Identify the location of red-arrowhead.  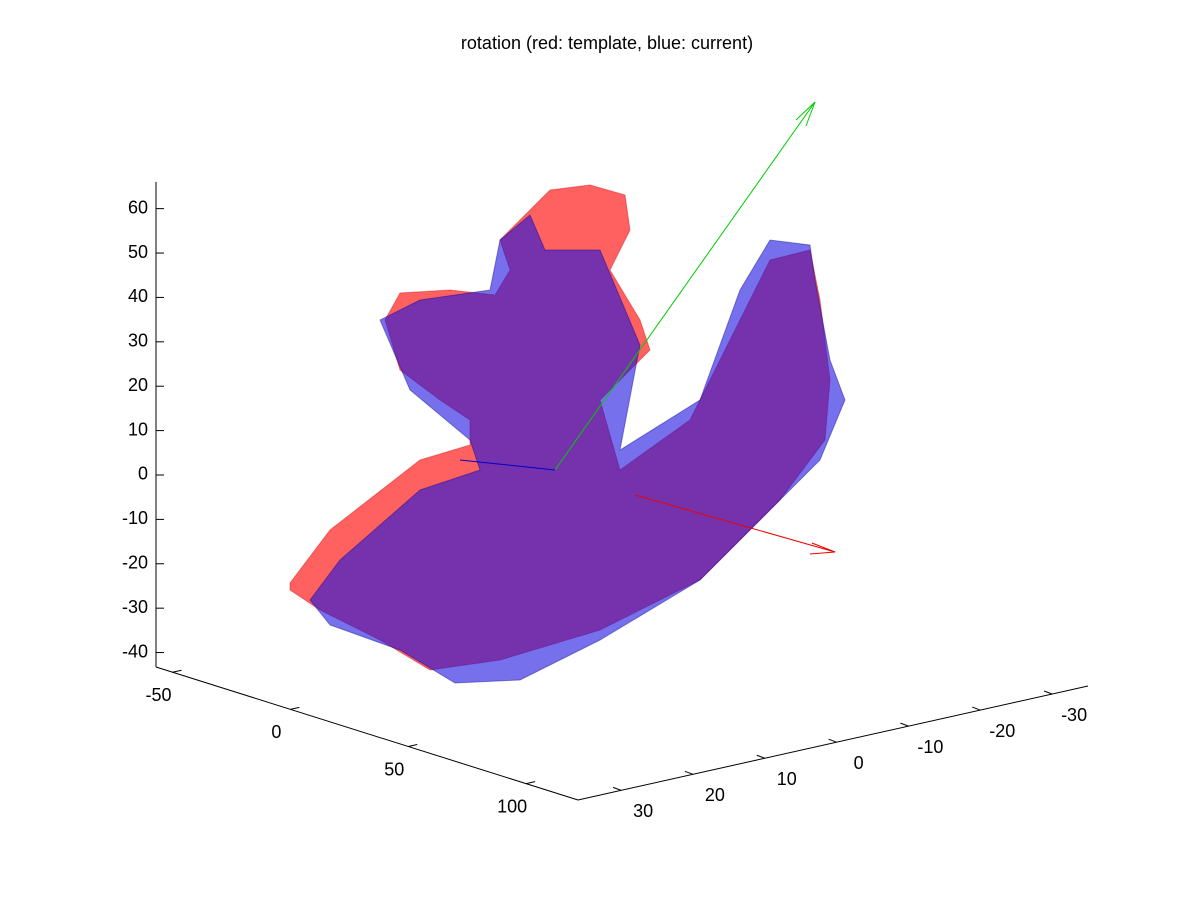
(822, 548).